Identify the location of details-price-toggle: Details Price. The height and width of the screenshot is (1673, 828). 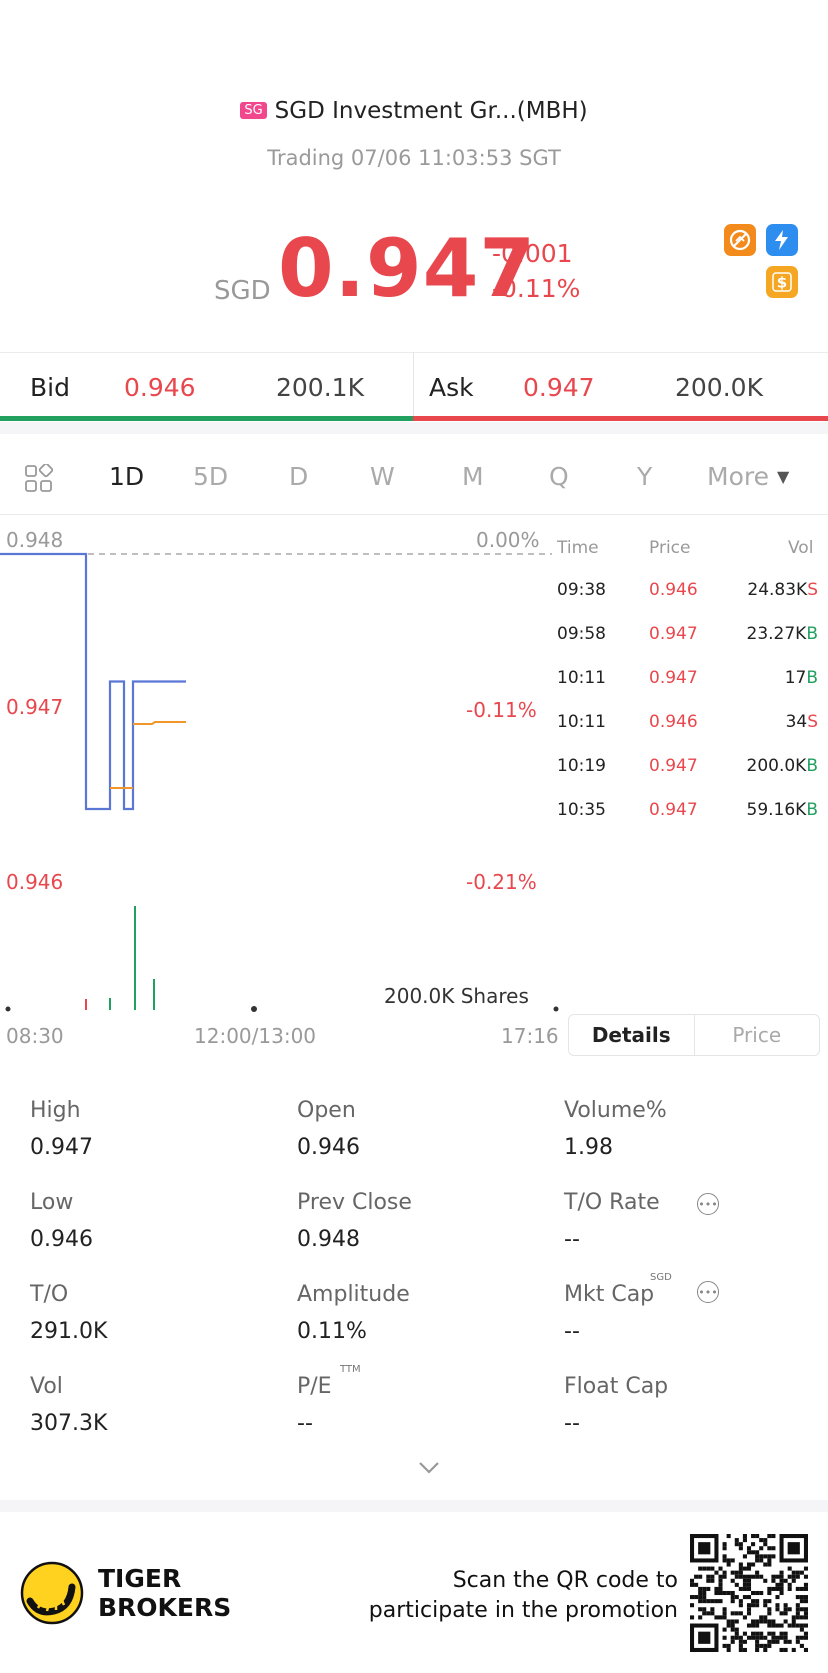
(694, 1035).